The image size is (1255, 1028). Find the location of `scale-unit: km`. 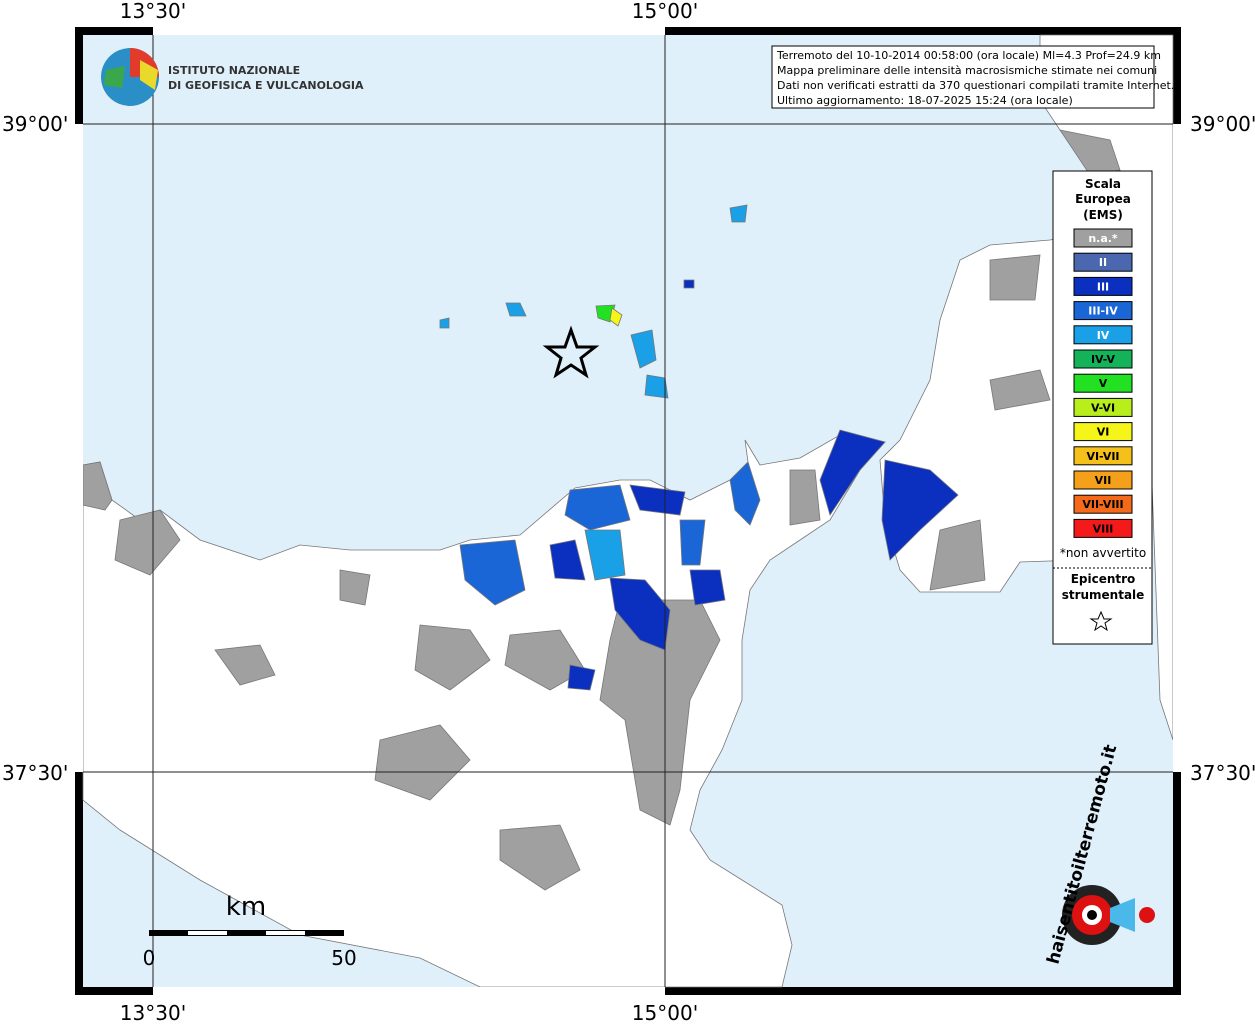

scale-unit: km is located at coordinates (246, 907).